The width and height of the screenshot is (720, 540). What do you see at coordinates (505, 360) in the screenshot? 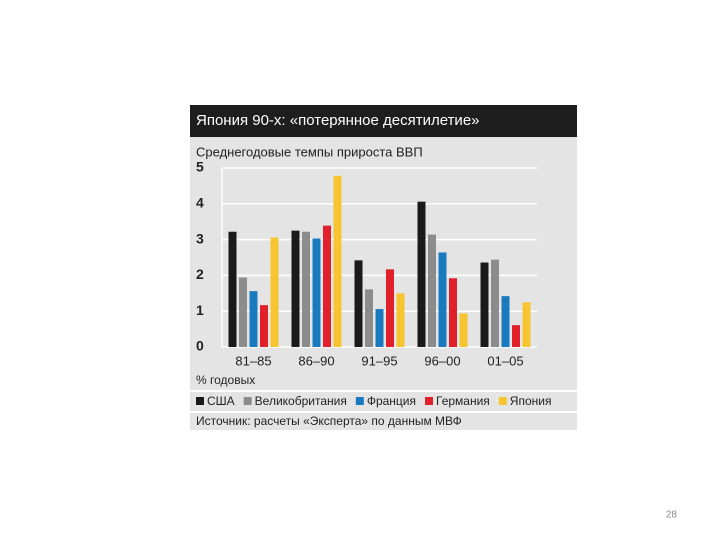
I see `x-tick-label: 01–05` at bounding box center [505, 360].